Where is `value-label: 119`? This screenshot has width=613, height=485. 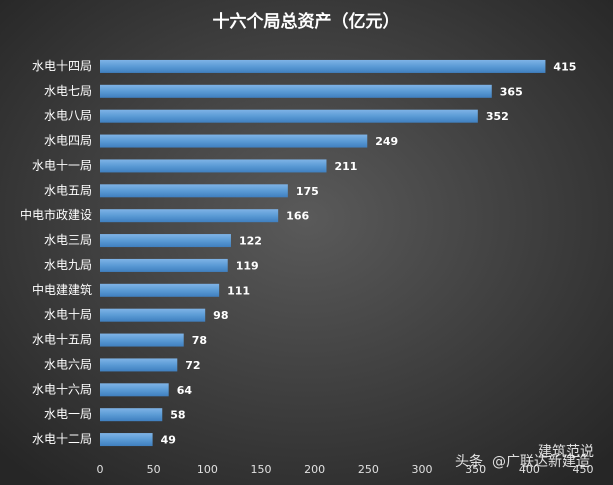 value-label: 119 is located at coordinates (247, 265).